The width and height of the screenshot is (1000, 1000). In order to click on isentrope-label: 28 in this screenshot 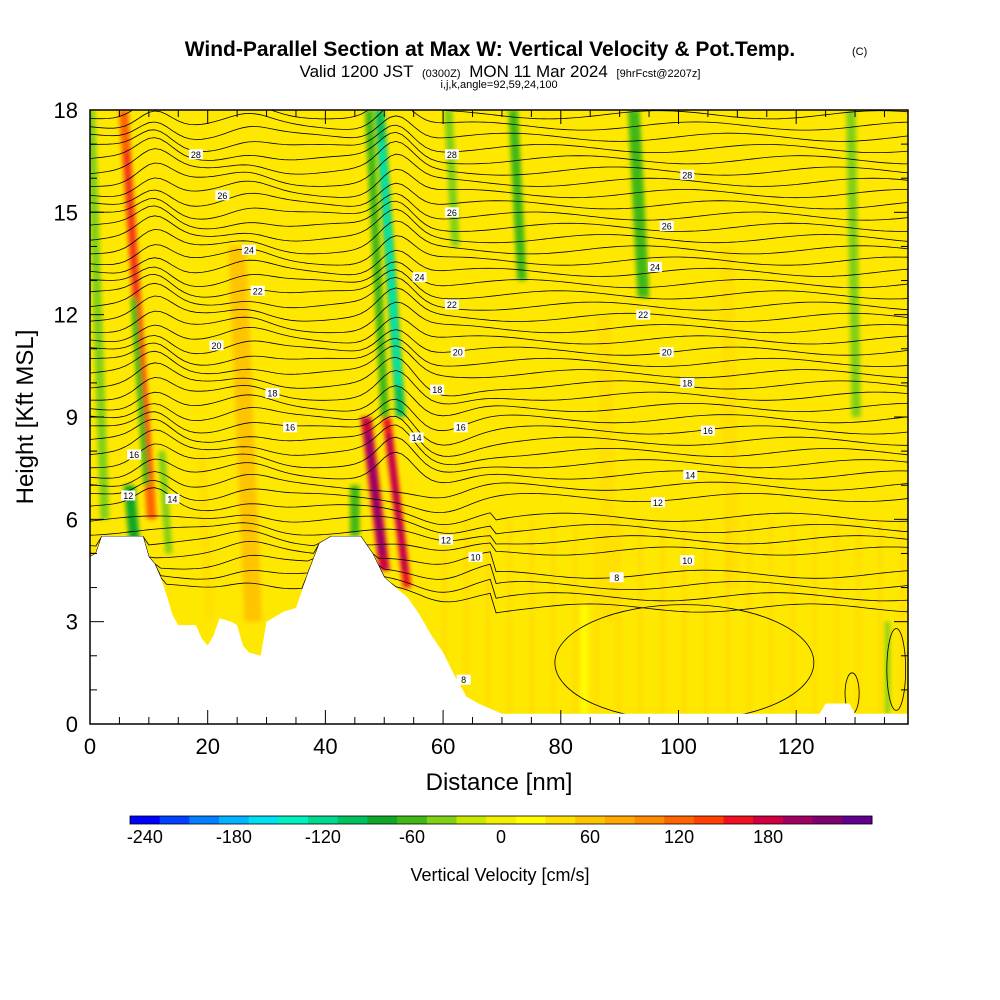, I will do `click(451, 154)`.